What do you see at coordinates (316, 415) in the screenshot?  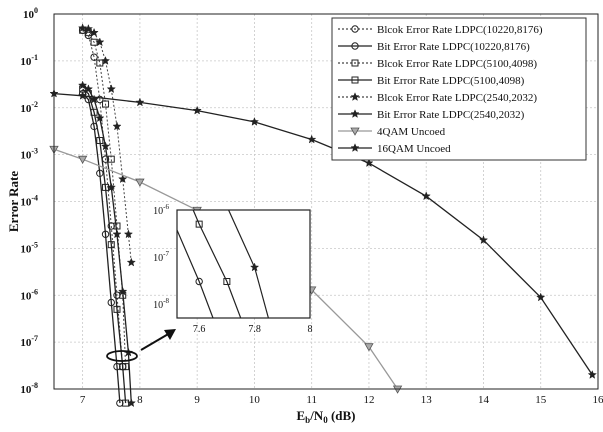 I see `x-label-part: /N` at bounding box center [316, 415].